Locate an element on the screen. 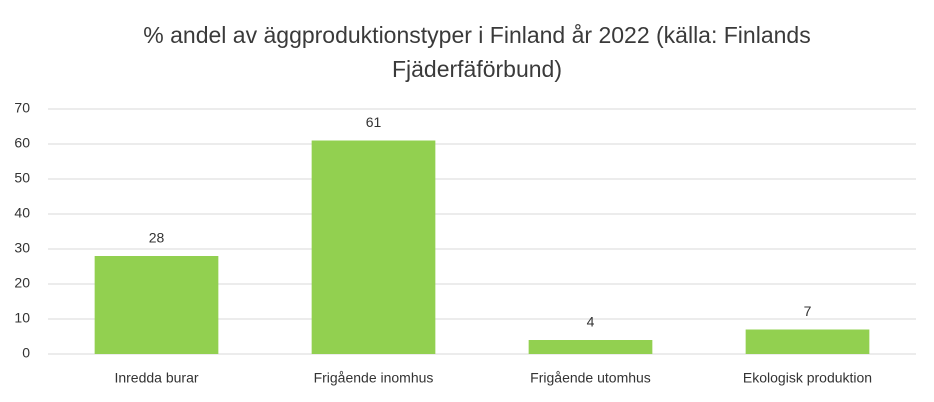  y-tick-label: 50 is located at coordinates (22, 178).